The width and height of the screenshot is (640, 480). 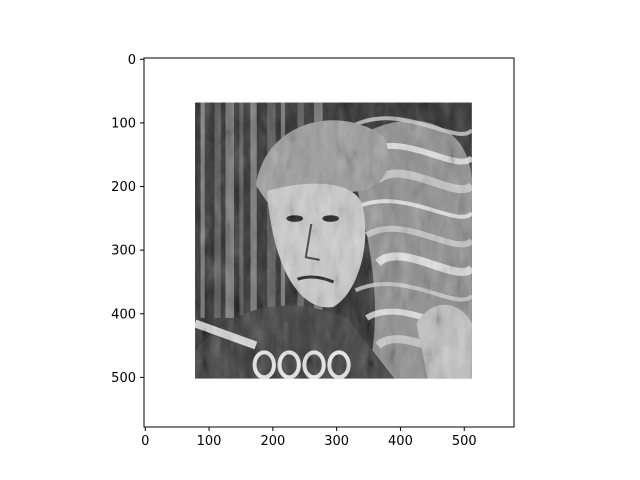 What do you see at coordinates (400, 441) in the screenshot?
I see `x-tick-label: 400` at bounding box center [400, 441].